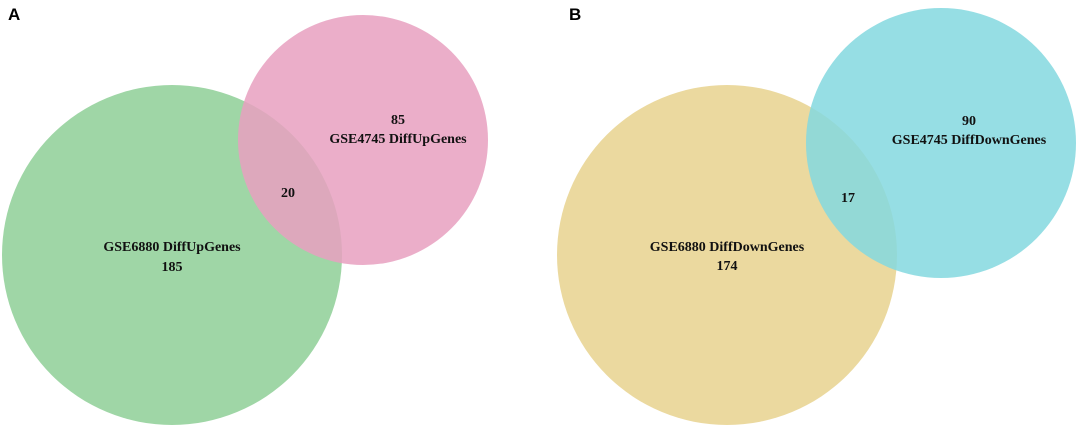  I want to click on panel-a-left-set-count: 185, so click(172, 267).